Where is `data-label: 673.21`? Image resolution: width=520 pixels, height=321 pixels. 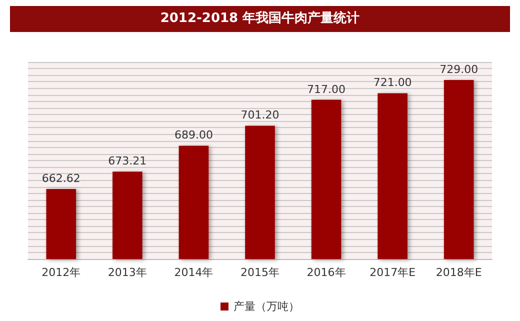 data-label: 673.21 is located at coordinates (127, 161).